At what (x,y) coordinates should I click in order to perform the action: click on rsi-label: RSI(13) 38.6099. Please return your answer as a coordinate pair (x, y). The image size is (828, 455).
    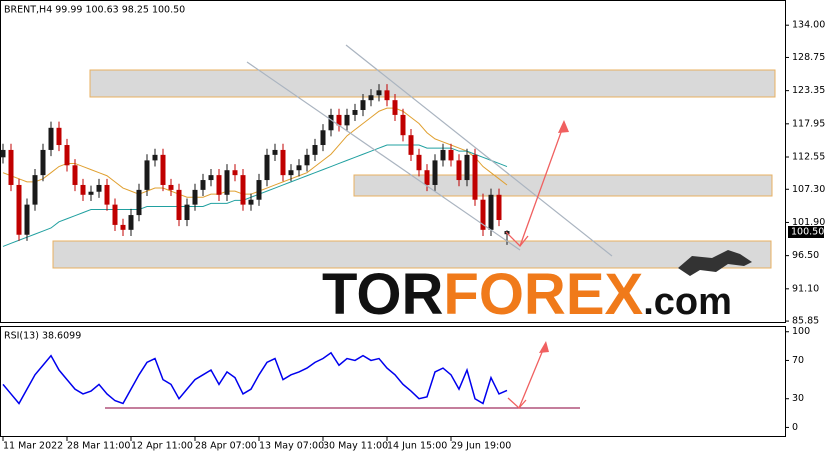
    Looking at the image, I should click on (42, 336).